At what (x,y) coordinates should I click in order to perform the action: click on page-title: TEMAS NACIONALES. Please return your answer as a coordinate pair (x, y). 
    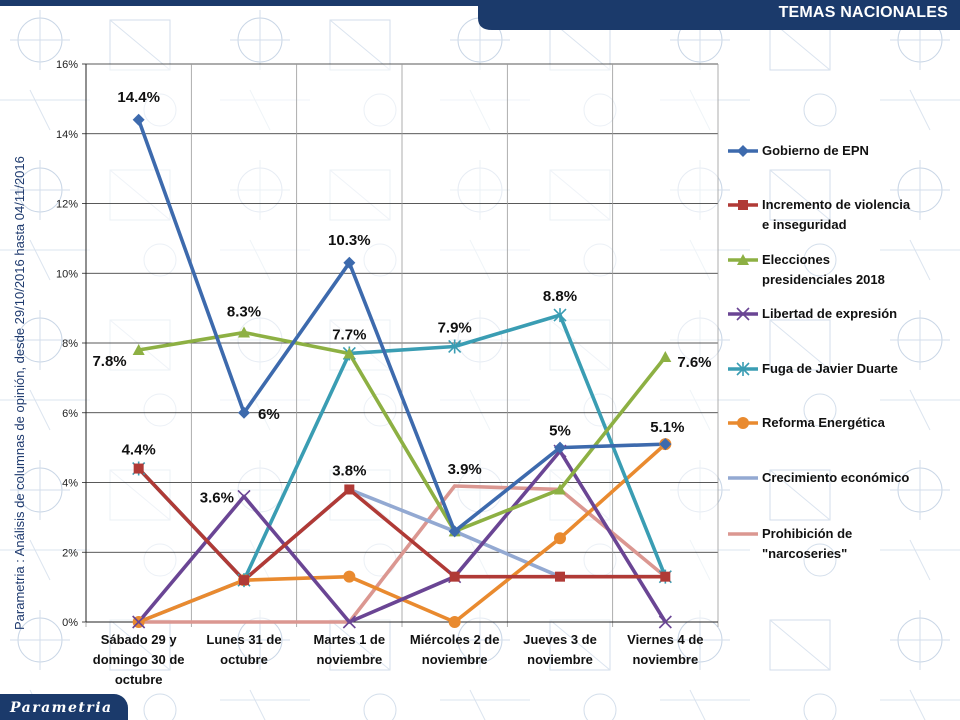
    Looking at the image, I should click on (863, 12).